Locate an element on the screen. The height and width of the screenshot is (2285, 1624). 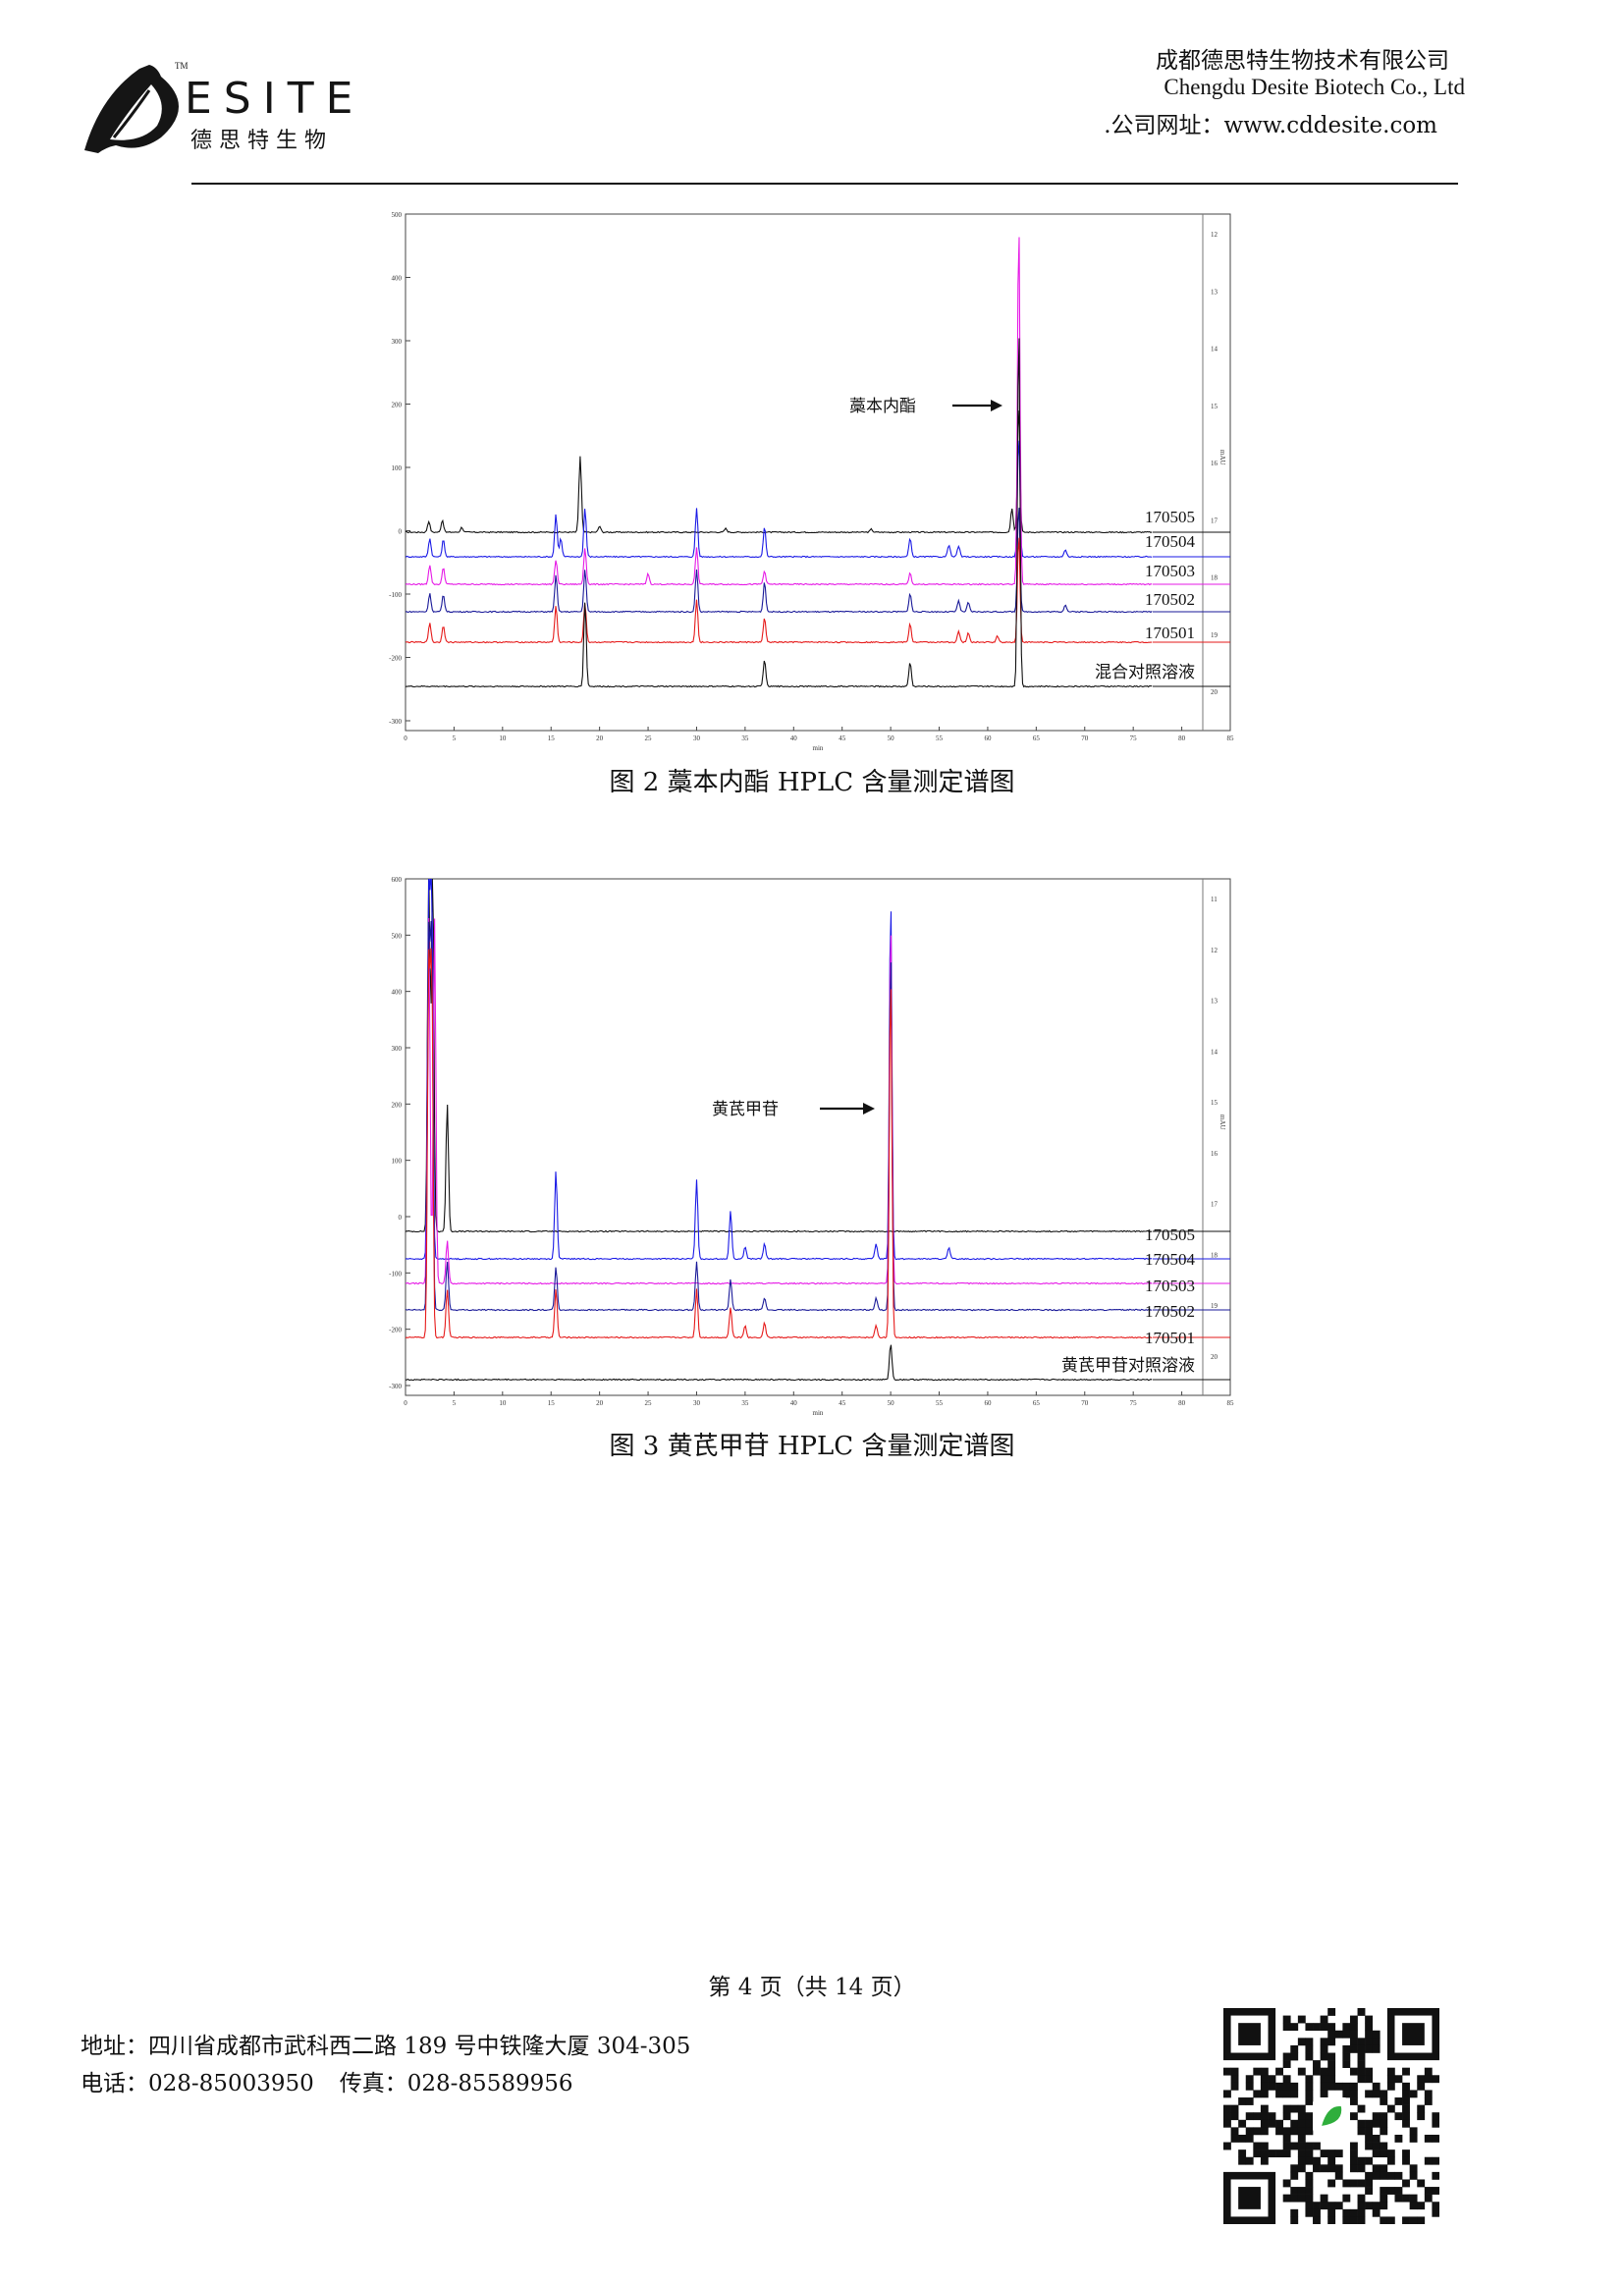
right-tick-label: 11 is located at coordinates (1214, 899).